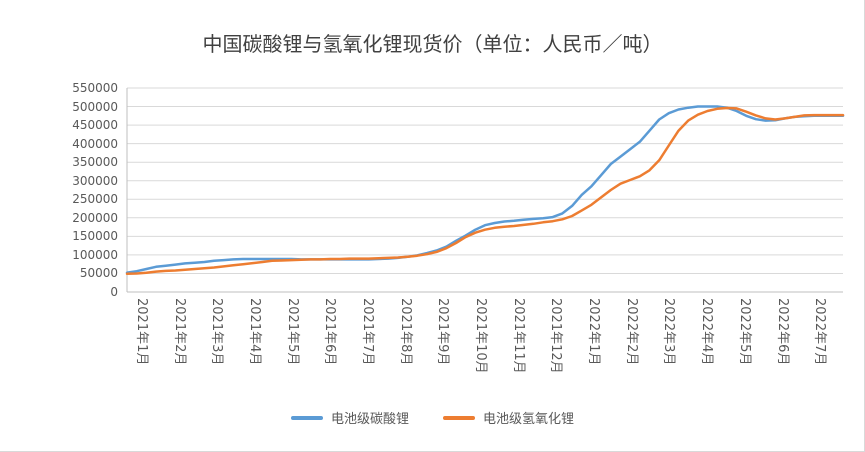  Describe the element at coordinates (459, 417) in the screenshot. I see `legend-line-hydroxide-icon` at that location.